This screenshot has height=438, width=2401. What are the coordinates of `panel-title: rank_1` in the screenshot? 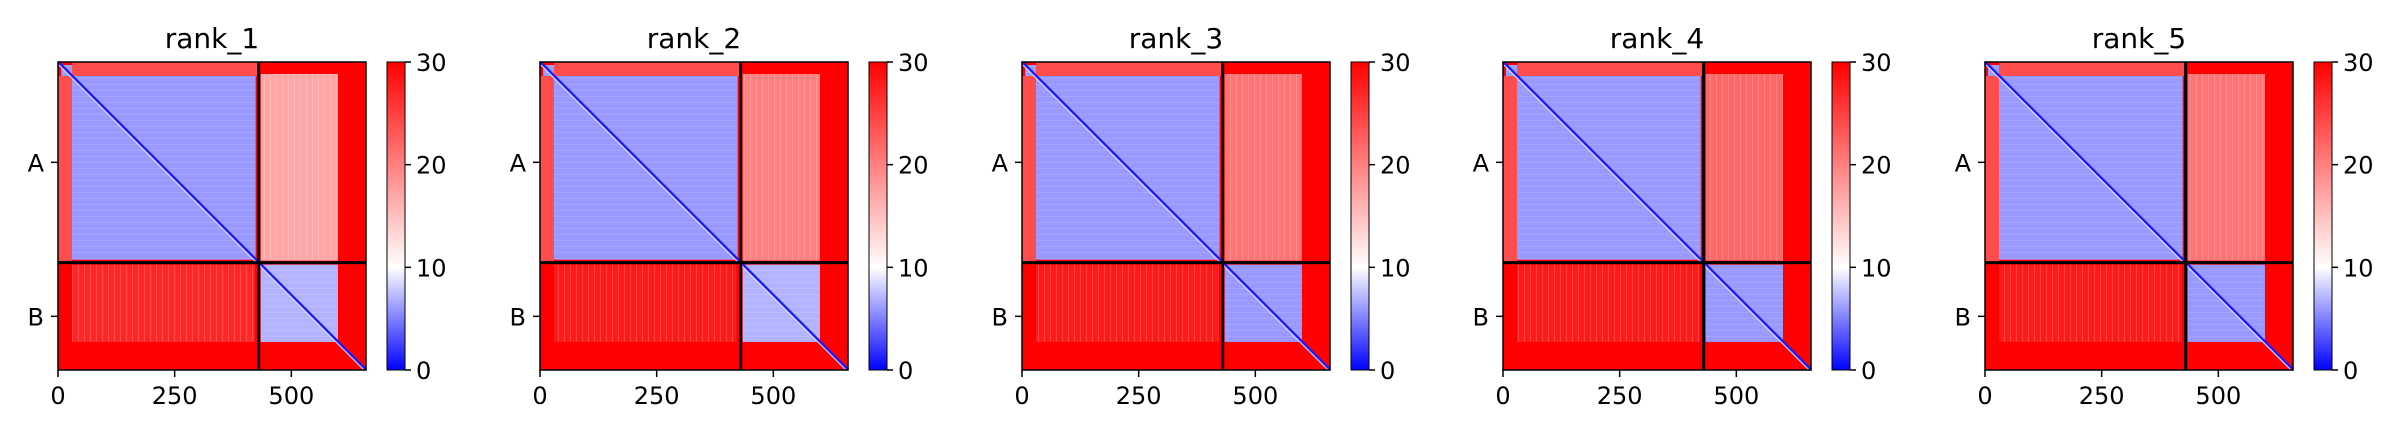 It's located at (212, 38).